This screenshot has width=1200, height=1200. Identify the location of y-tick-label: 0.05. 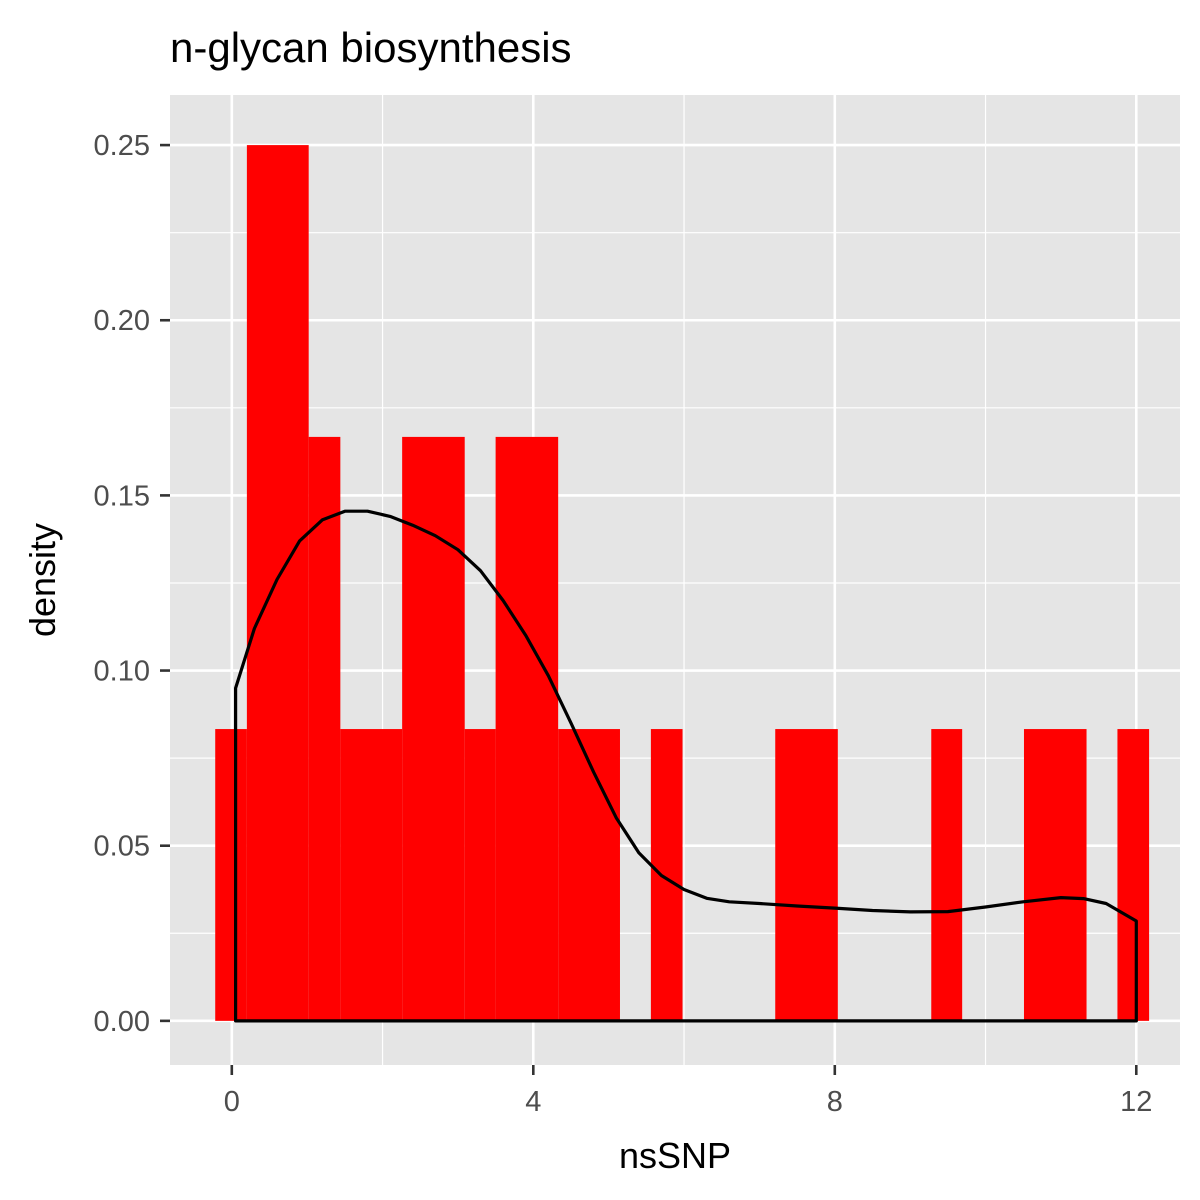
(122, 847).